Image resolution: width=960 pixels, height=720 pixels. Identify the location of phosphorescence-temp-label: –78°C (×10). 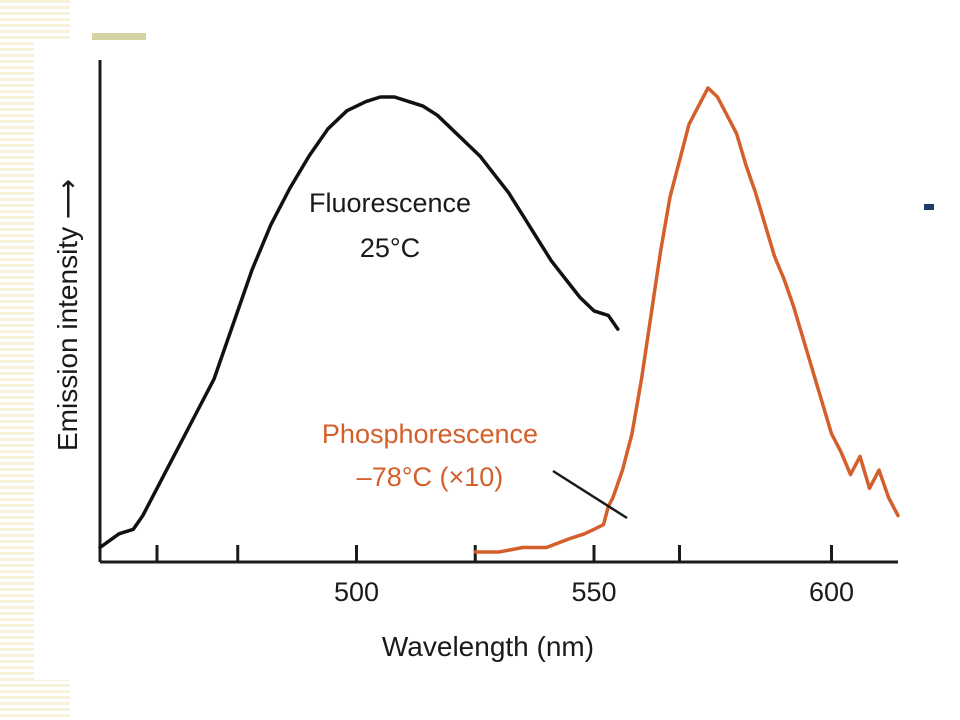
(430, 477).